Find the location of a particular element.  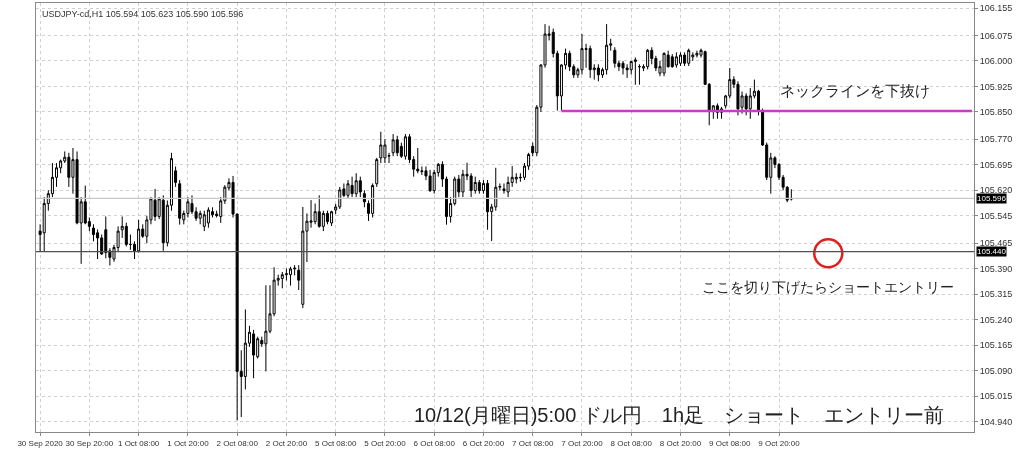

y-tick-label: 105.695 is located at coordinates (996, 164).